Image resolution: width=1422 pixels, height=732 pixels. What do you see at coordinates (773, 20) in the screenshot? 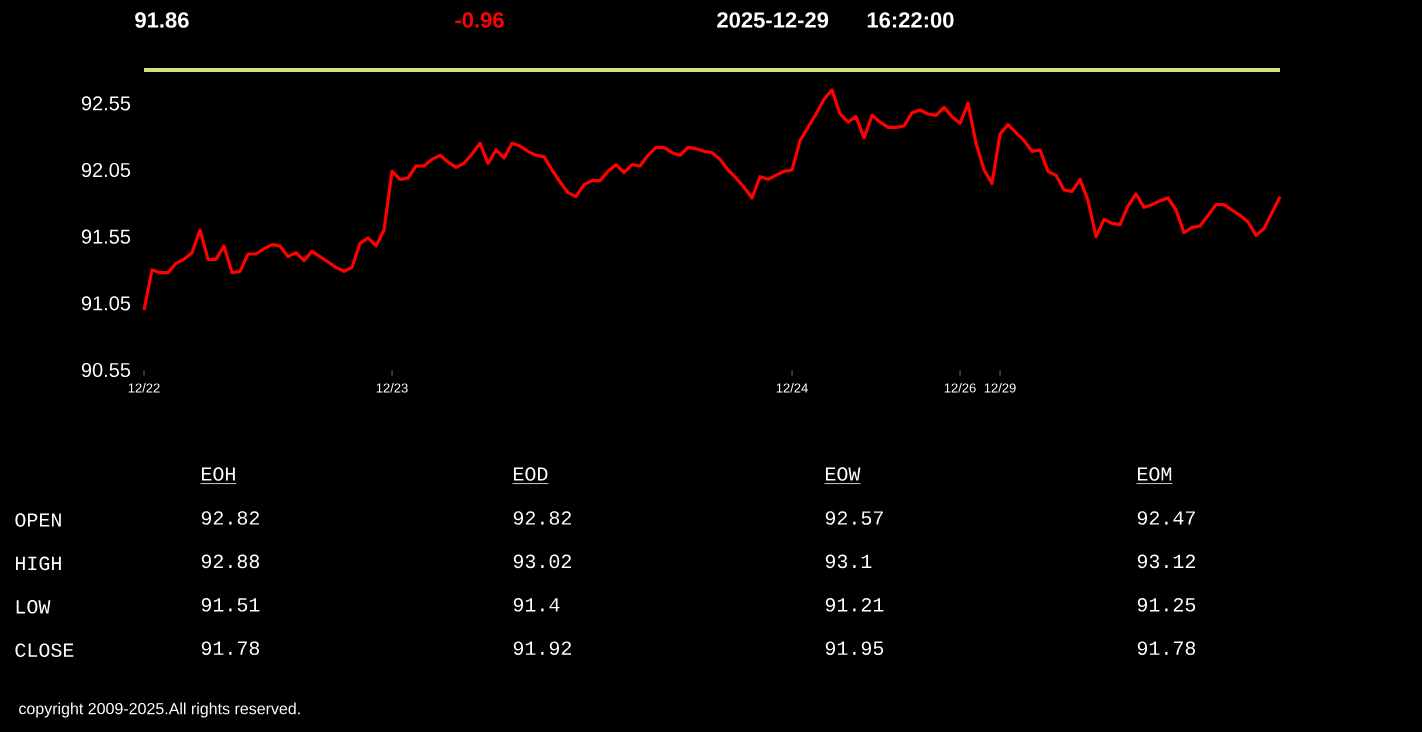
I see `text: 2025-12-29` at bounding box center [773, 20].